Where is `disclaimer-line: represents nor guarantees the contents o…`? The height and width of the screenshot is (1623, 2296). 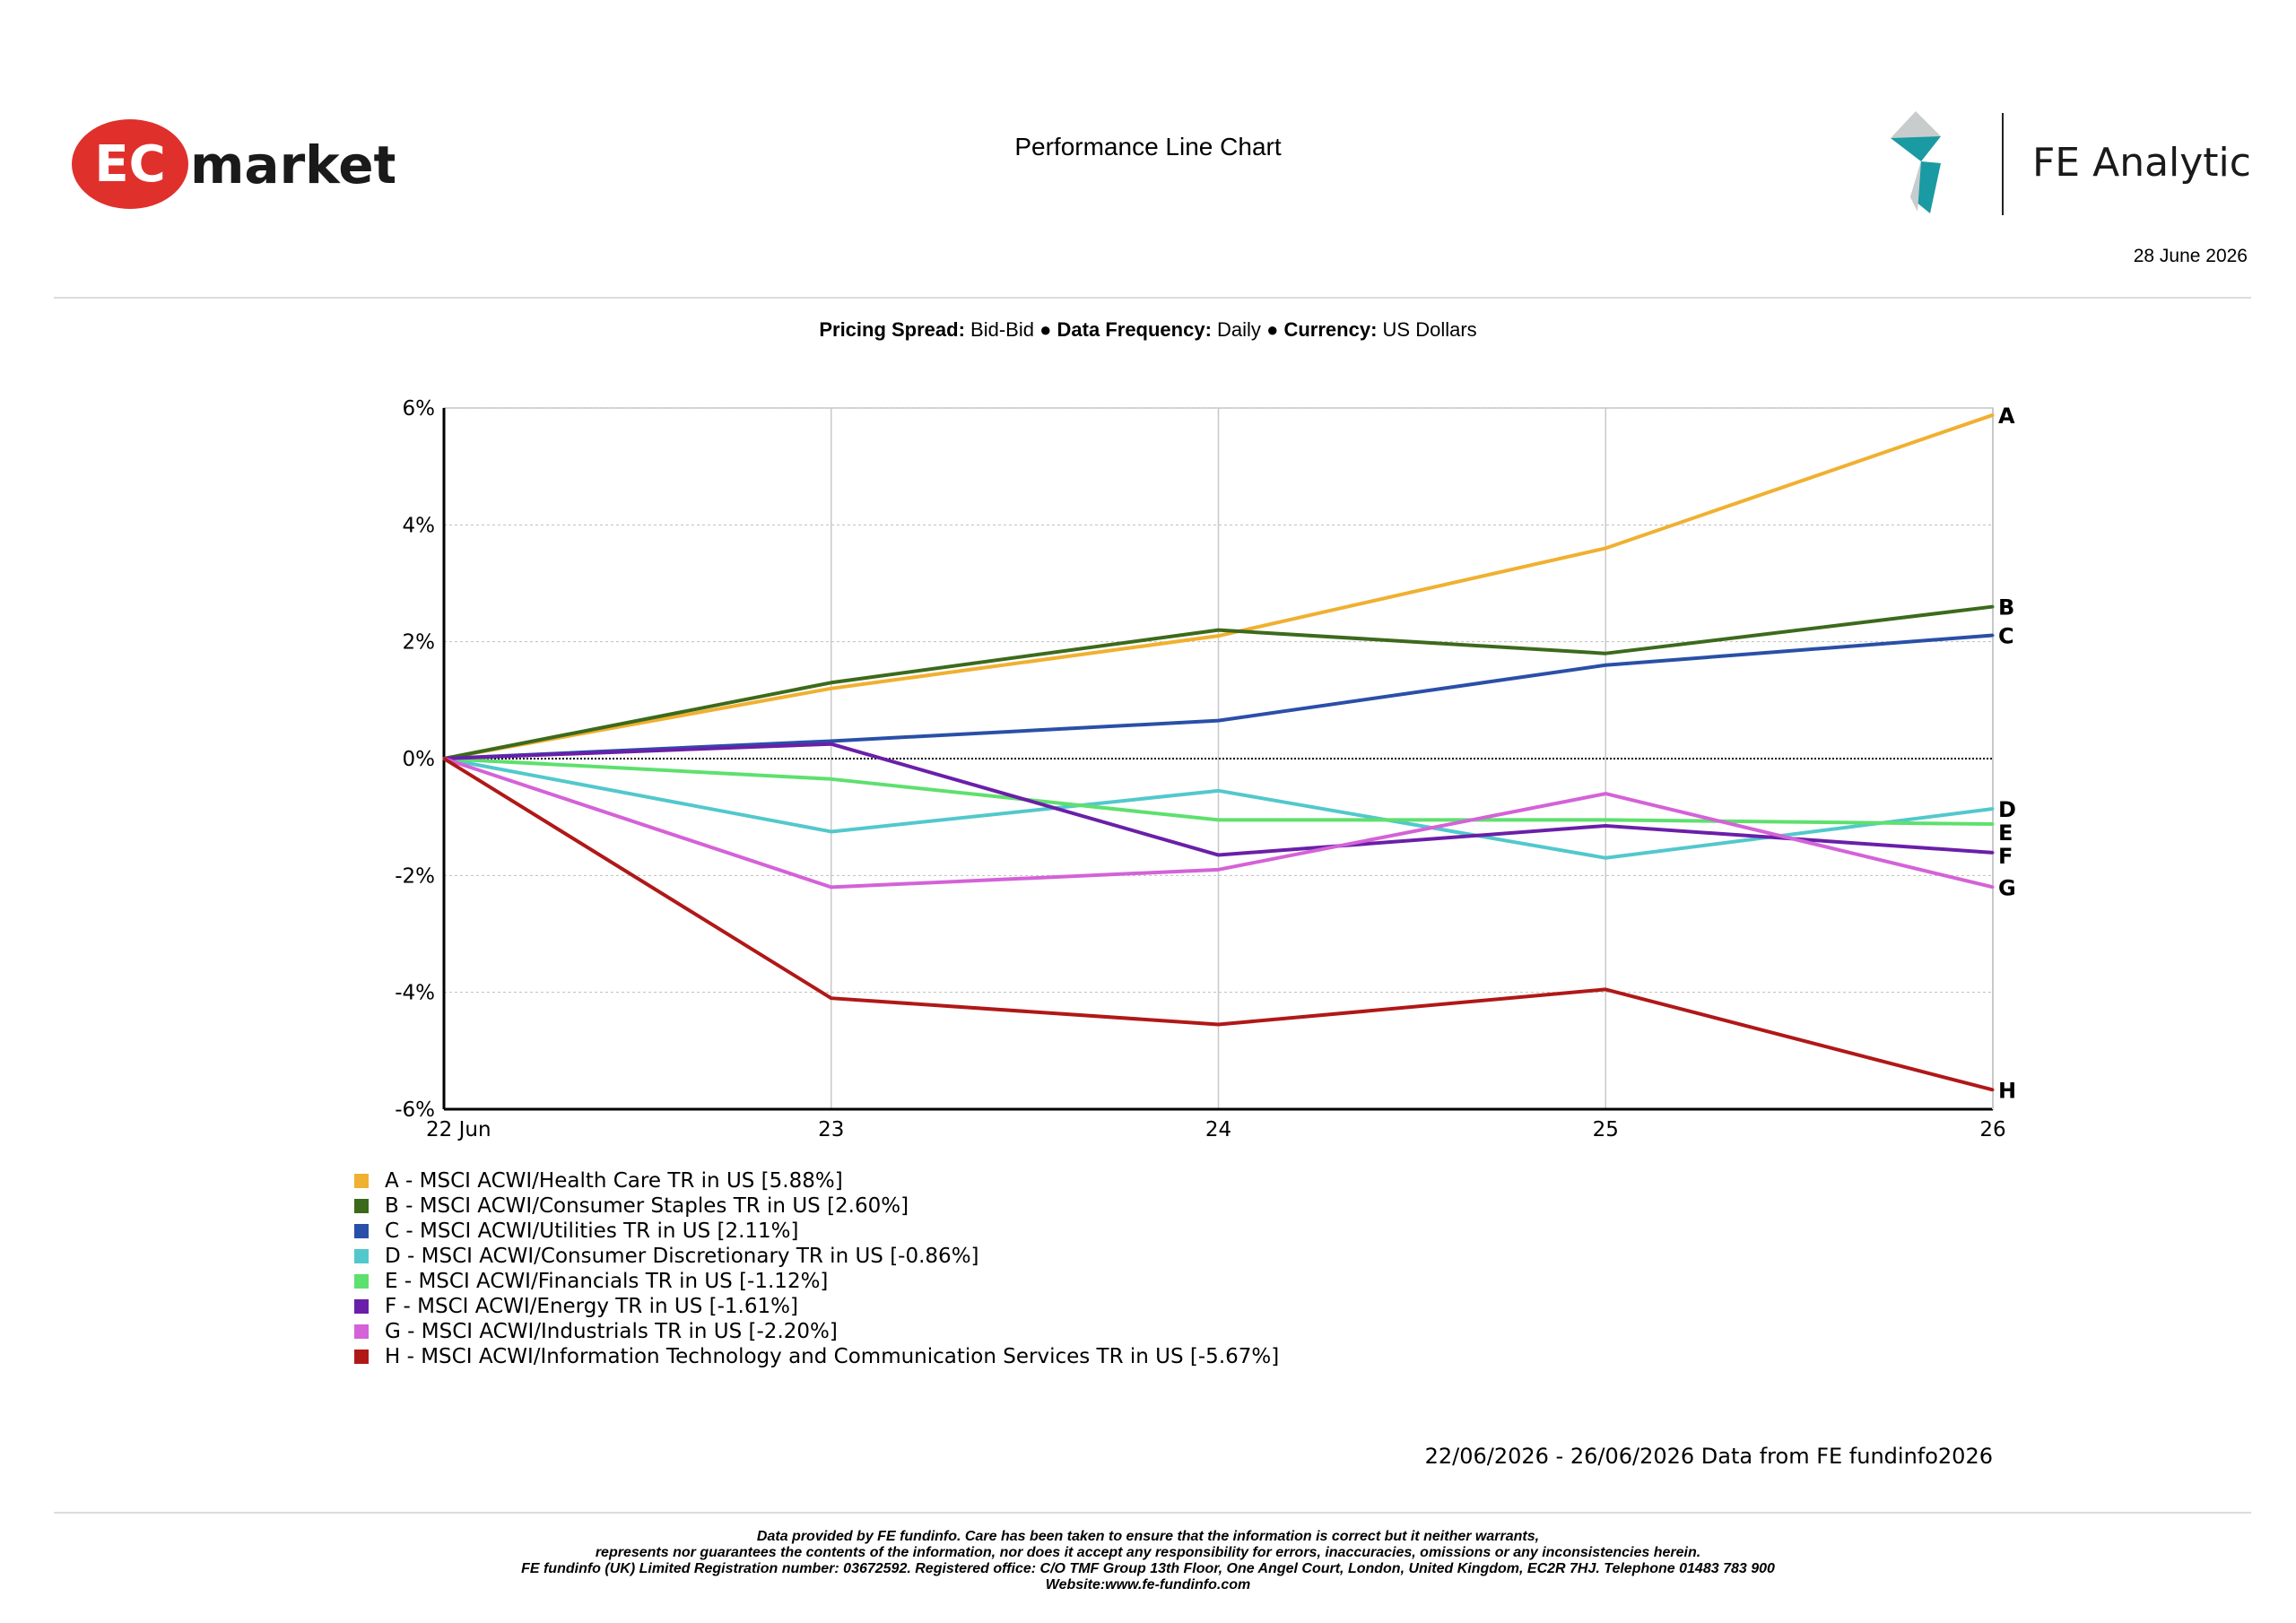 disclaimer-line: represents nor guarantees the contents o… is located at coordinates (1148, 1552).